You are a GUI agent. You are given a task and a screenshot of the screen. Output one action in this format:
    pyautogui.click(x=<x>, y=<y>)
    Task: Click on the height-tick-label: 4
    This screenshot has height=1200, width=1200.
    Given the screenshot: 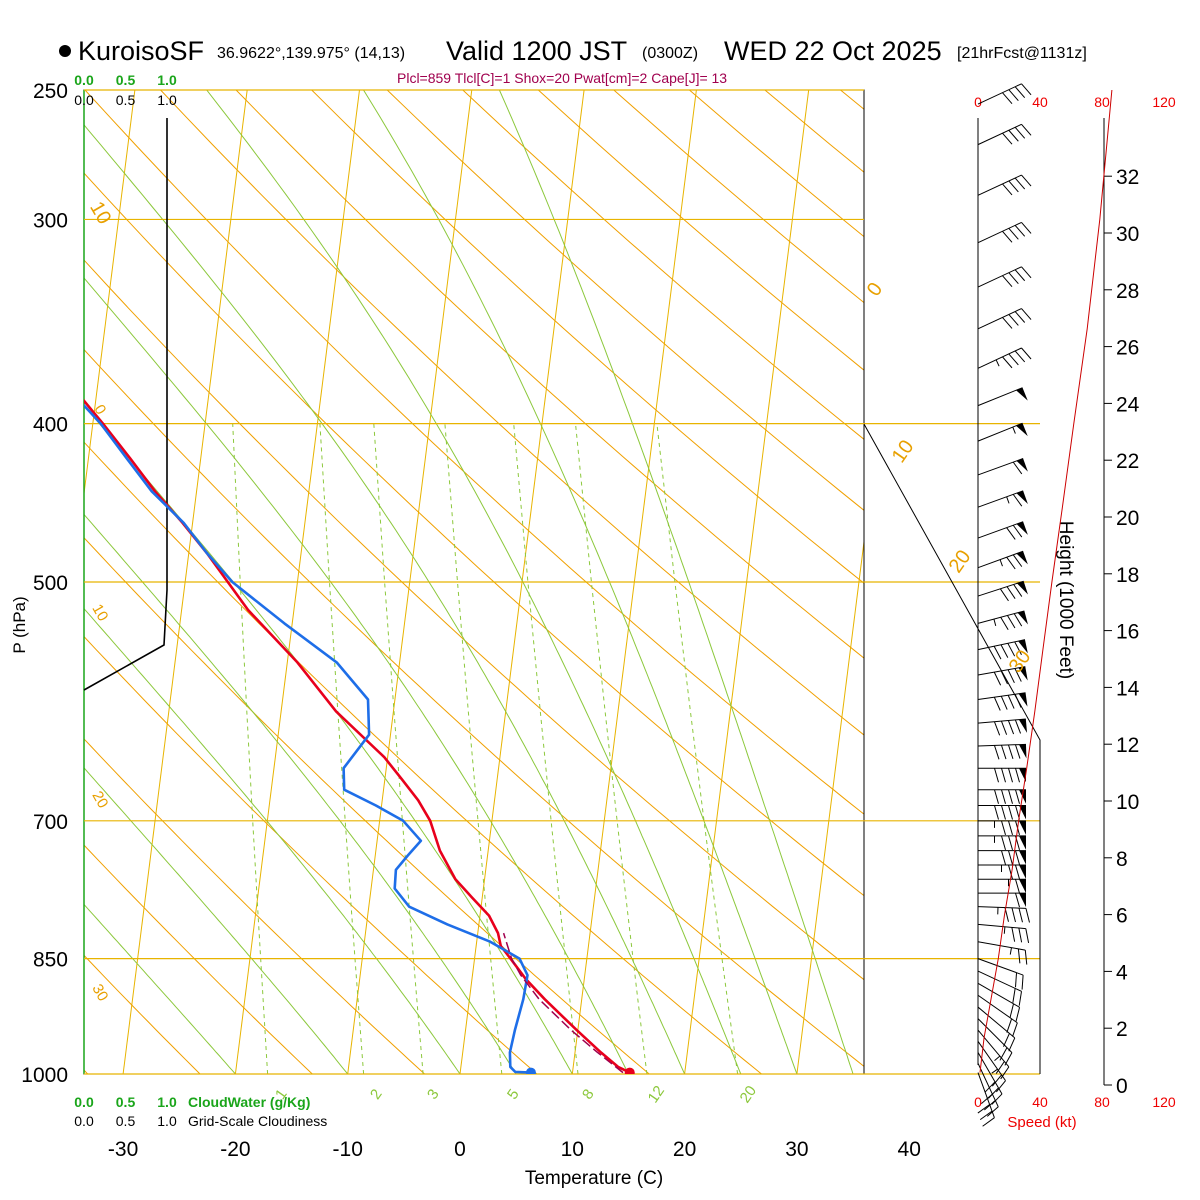 What is the action you would take?
    pyautogui.click(x=1122, y=972)
    